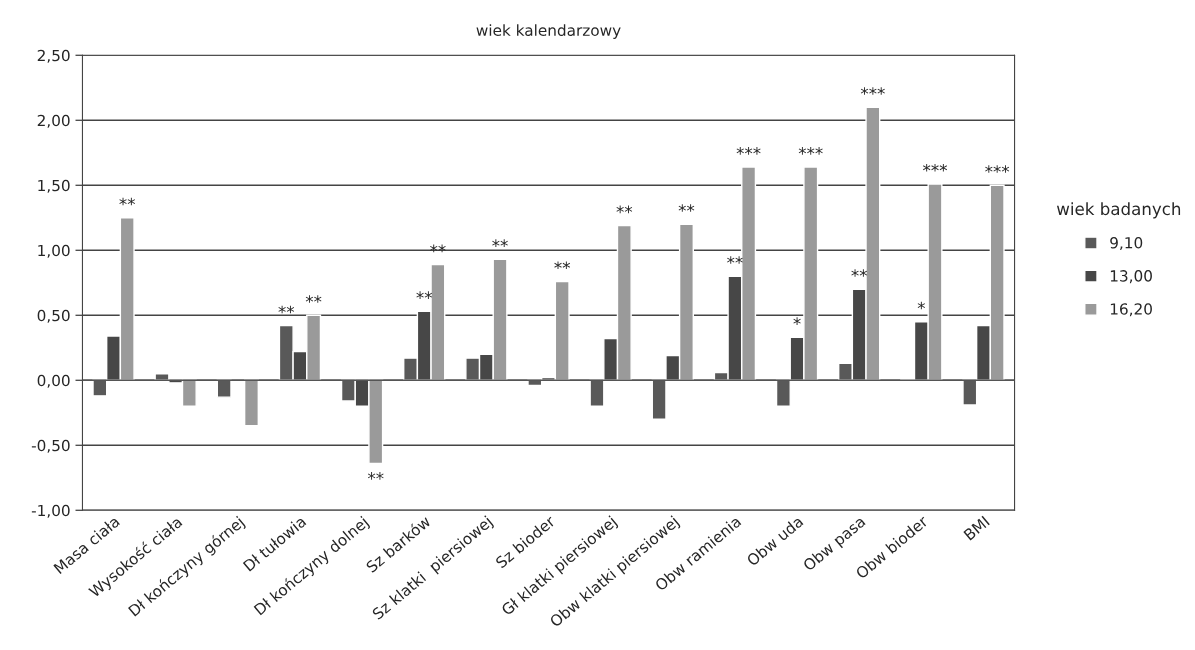  I want to click on y-tick-label: 2,50, so click(53, 56).